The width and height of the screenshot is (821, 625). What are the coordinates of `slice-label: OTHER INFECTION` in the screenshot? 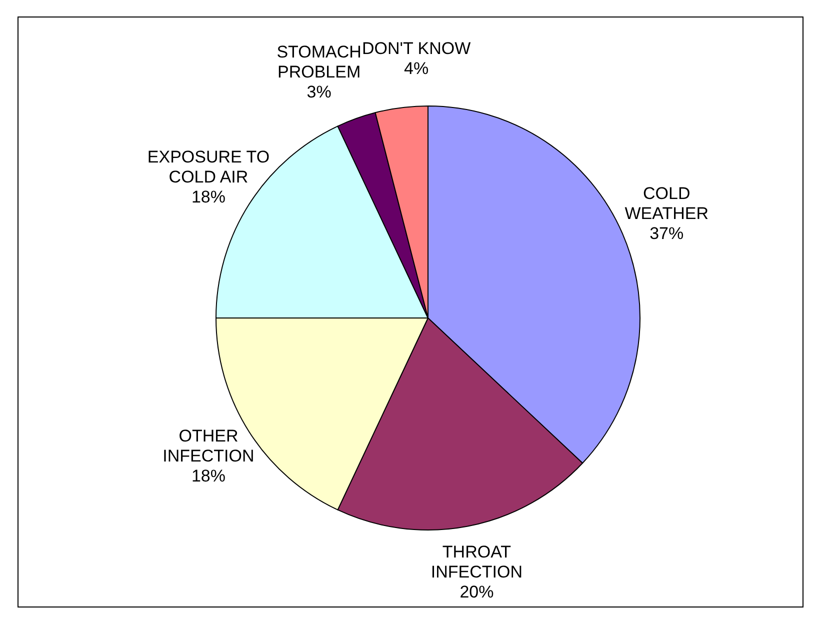 It's located at (208, 446).